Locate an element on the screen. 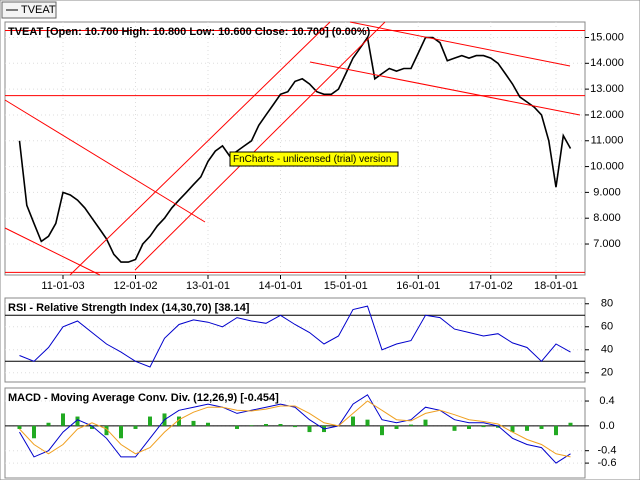  x-tick-label: 14-01-01 is located at coordinates (280, 286).